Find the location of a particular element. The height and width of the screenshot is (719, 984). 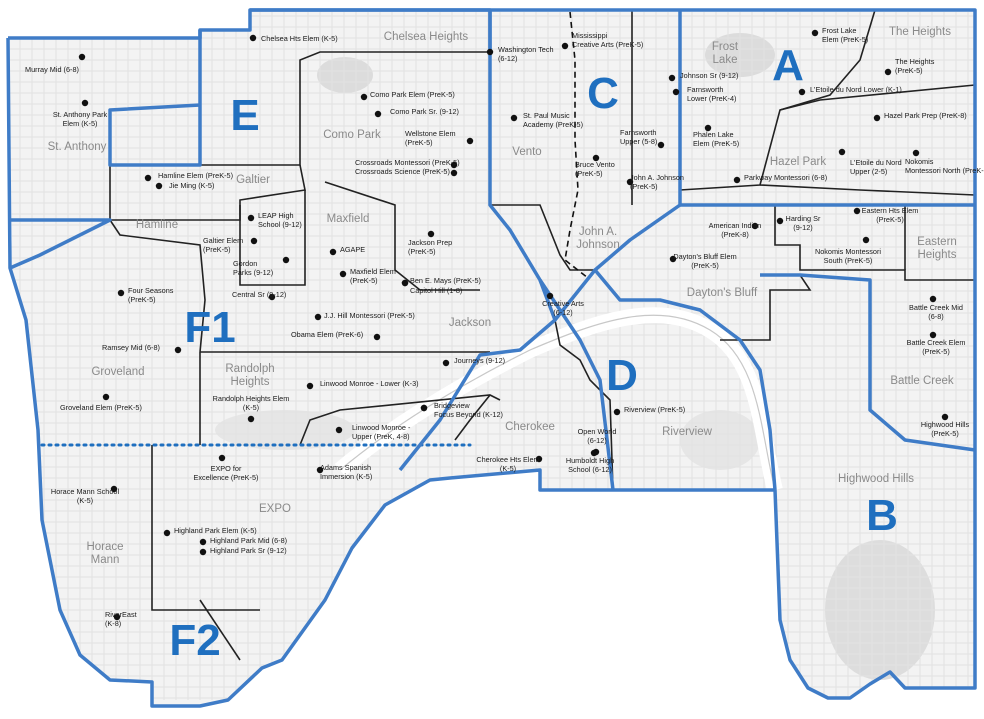

school-label: J.J. Hill Montessori (PreK-5) is located at coordinates (369, 315).